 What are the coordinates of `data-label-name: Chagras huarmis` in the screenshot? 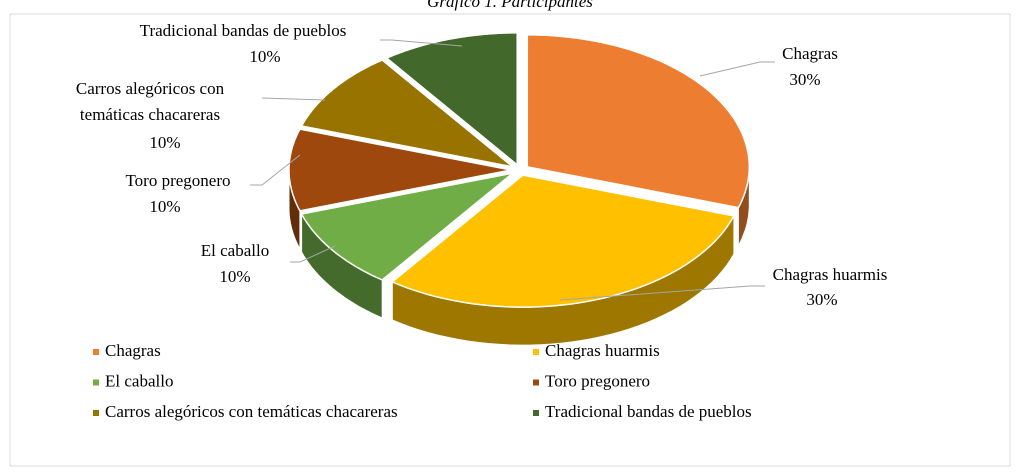 It's located at (830, 274).